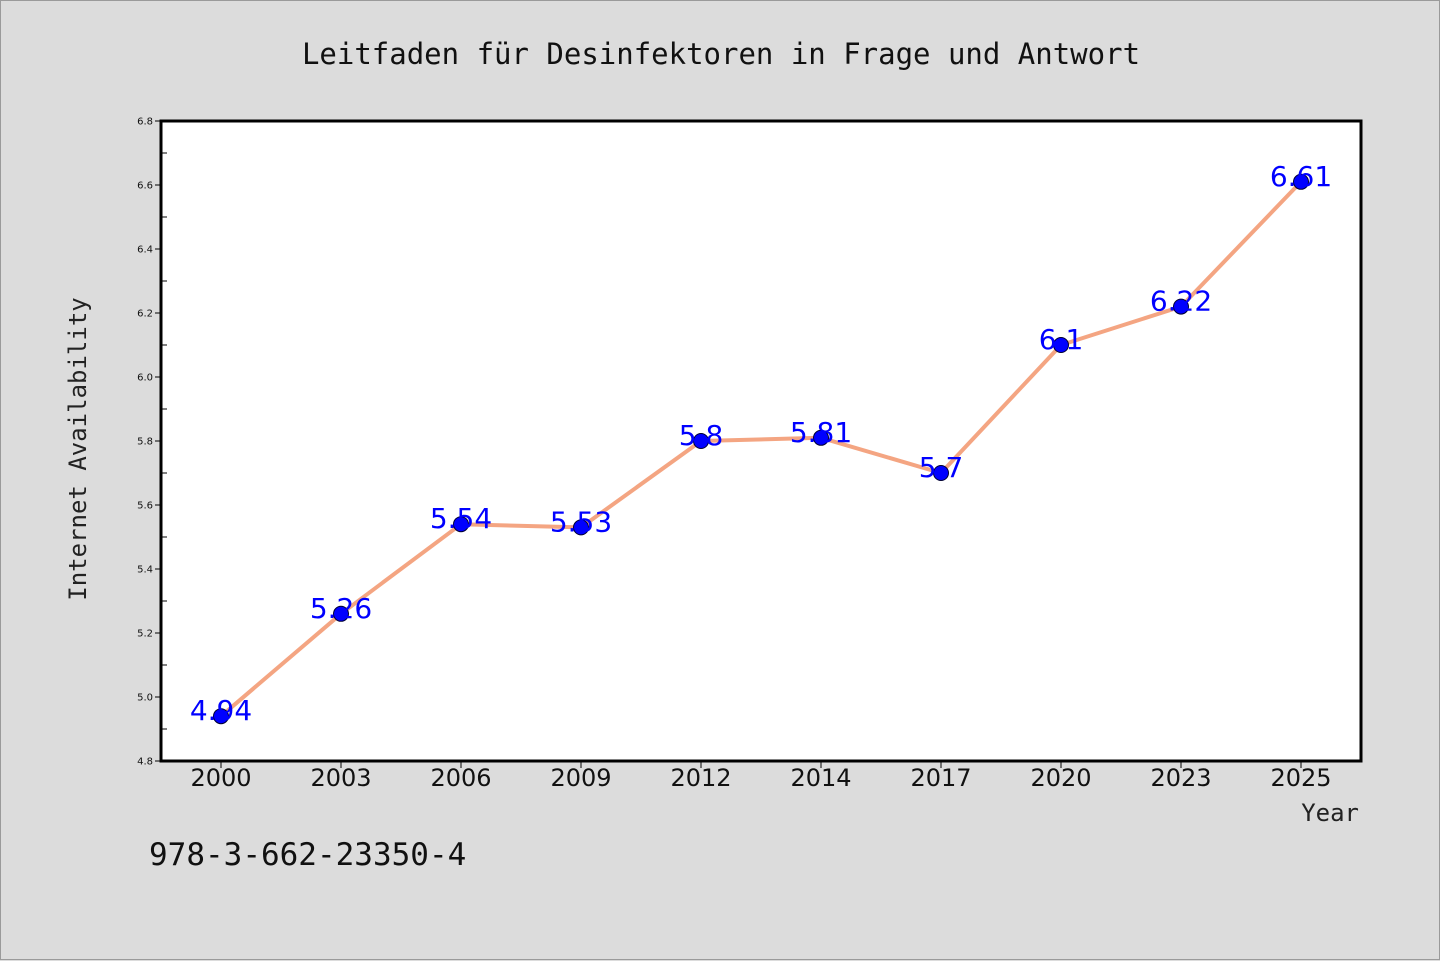 Image resolution: width=1440 pixels, height=961 pixels. I want to click on data-label: 5.81, so click(821, 432).